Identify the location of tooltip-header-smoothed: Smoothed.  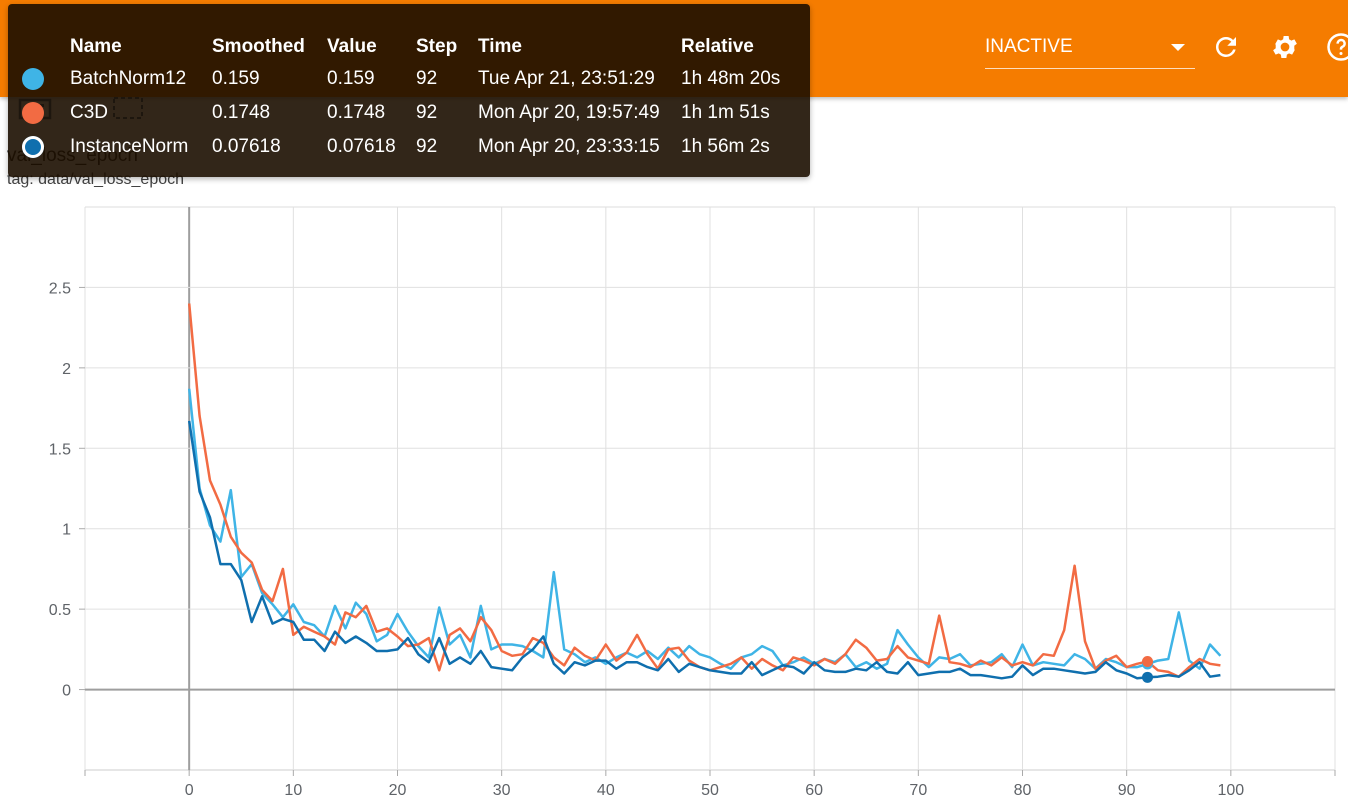
(258, 46).